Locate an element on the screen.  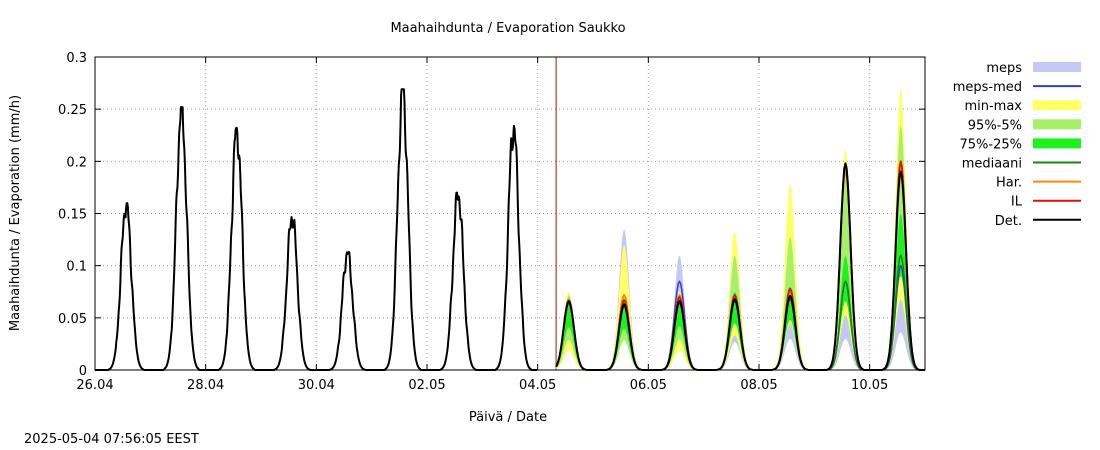
legend-label: Har. is located at coordinates (1009, 183).